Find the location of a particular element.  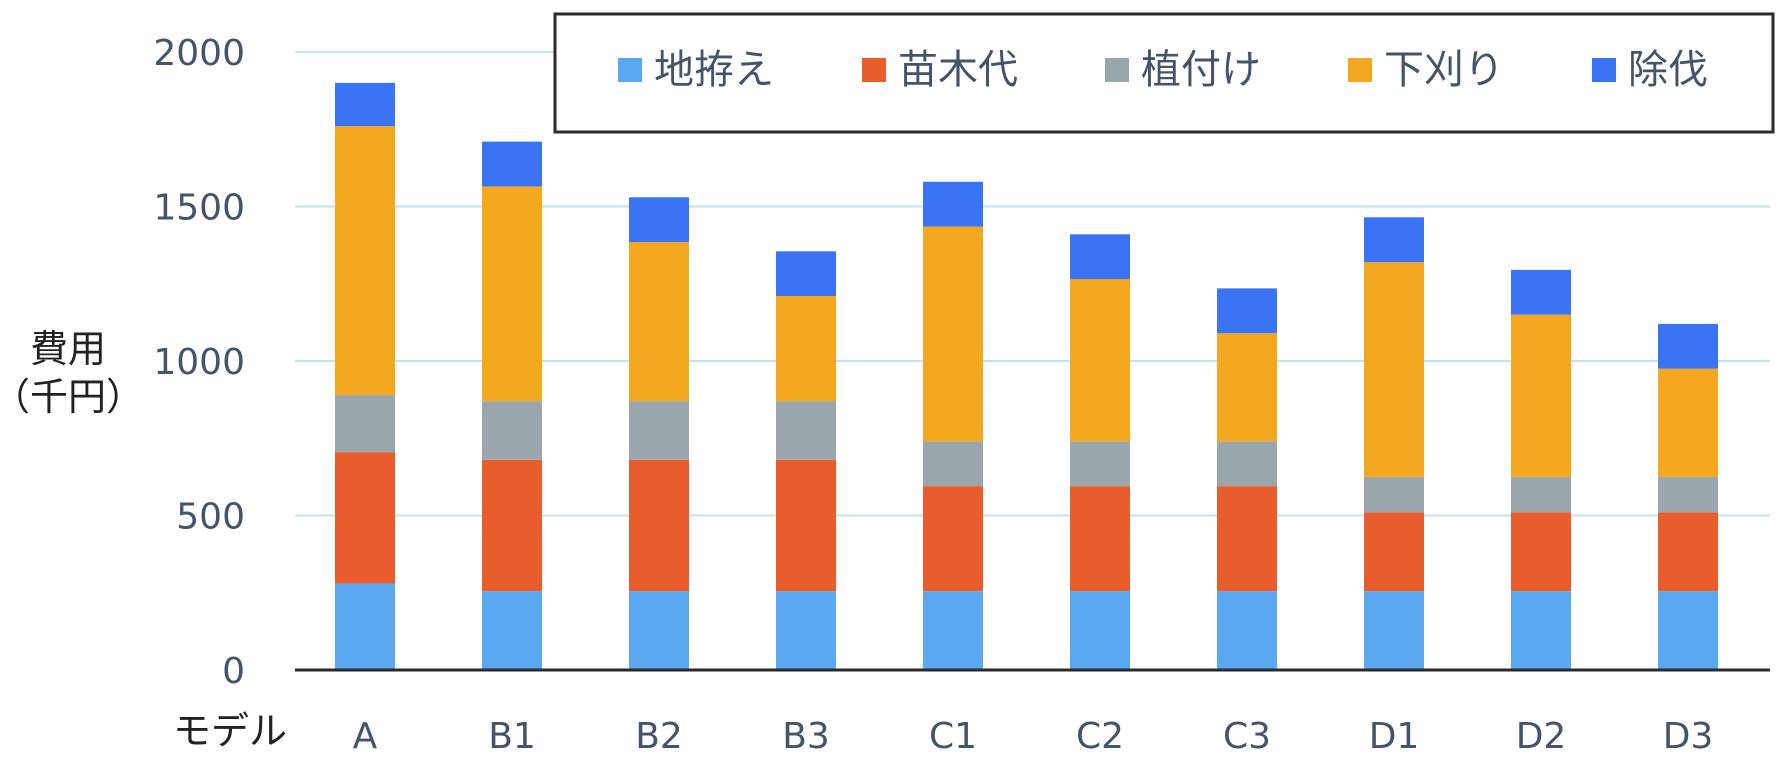

x-tick-label: D2 is located at coordinates (1541, 736).